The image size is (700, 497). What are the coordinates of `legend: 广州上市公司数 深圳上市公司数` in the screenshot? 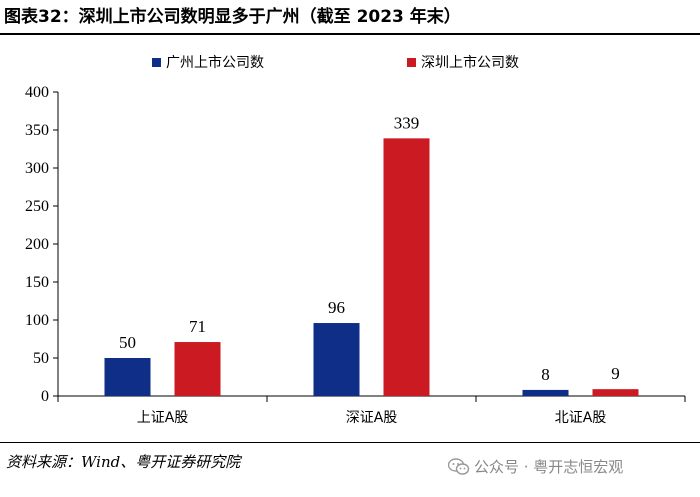 It's located at (335, 62).